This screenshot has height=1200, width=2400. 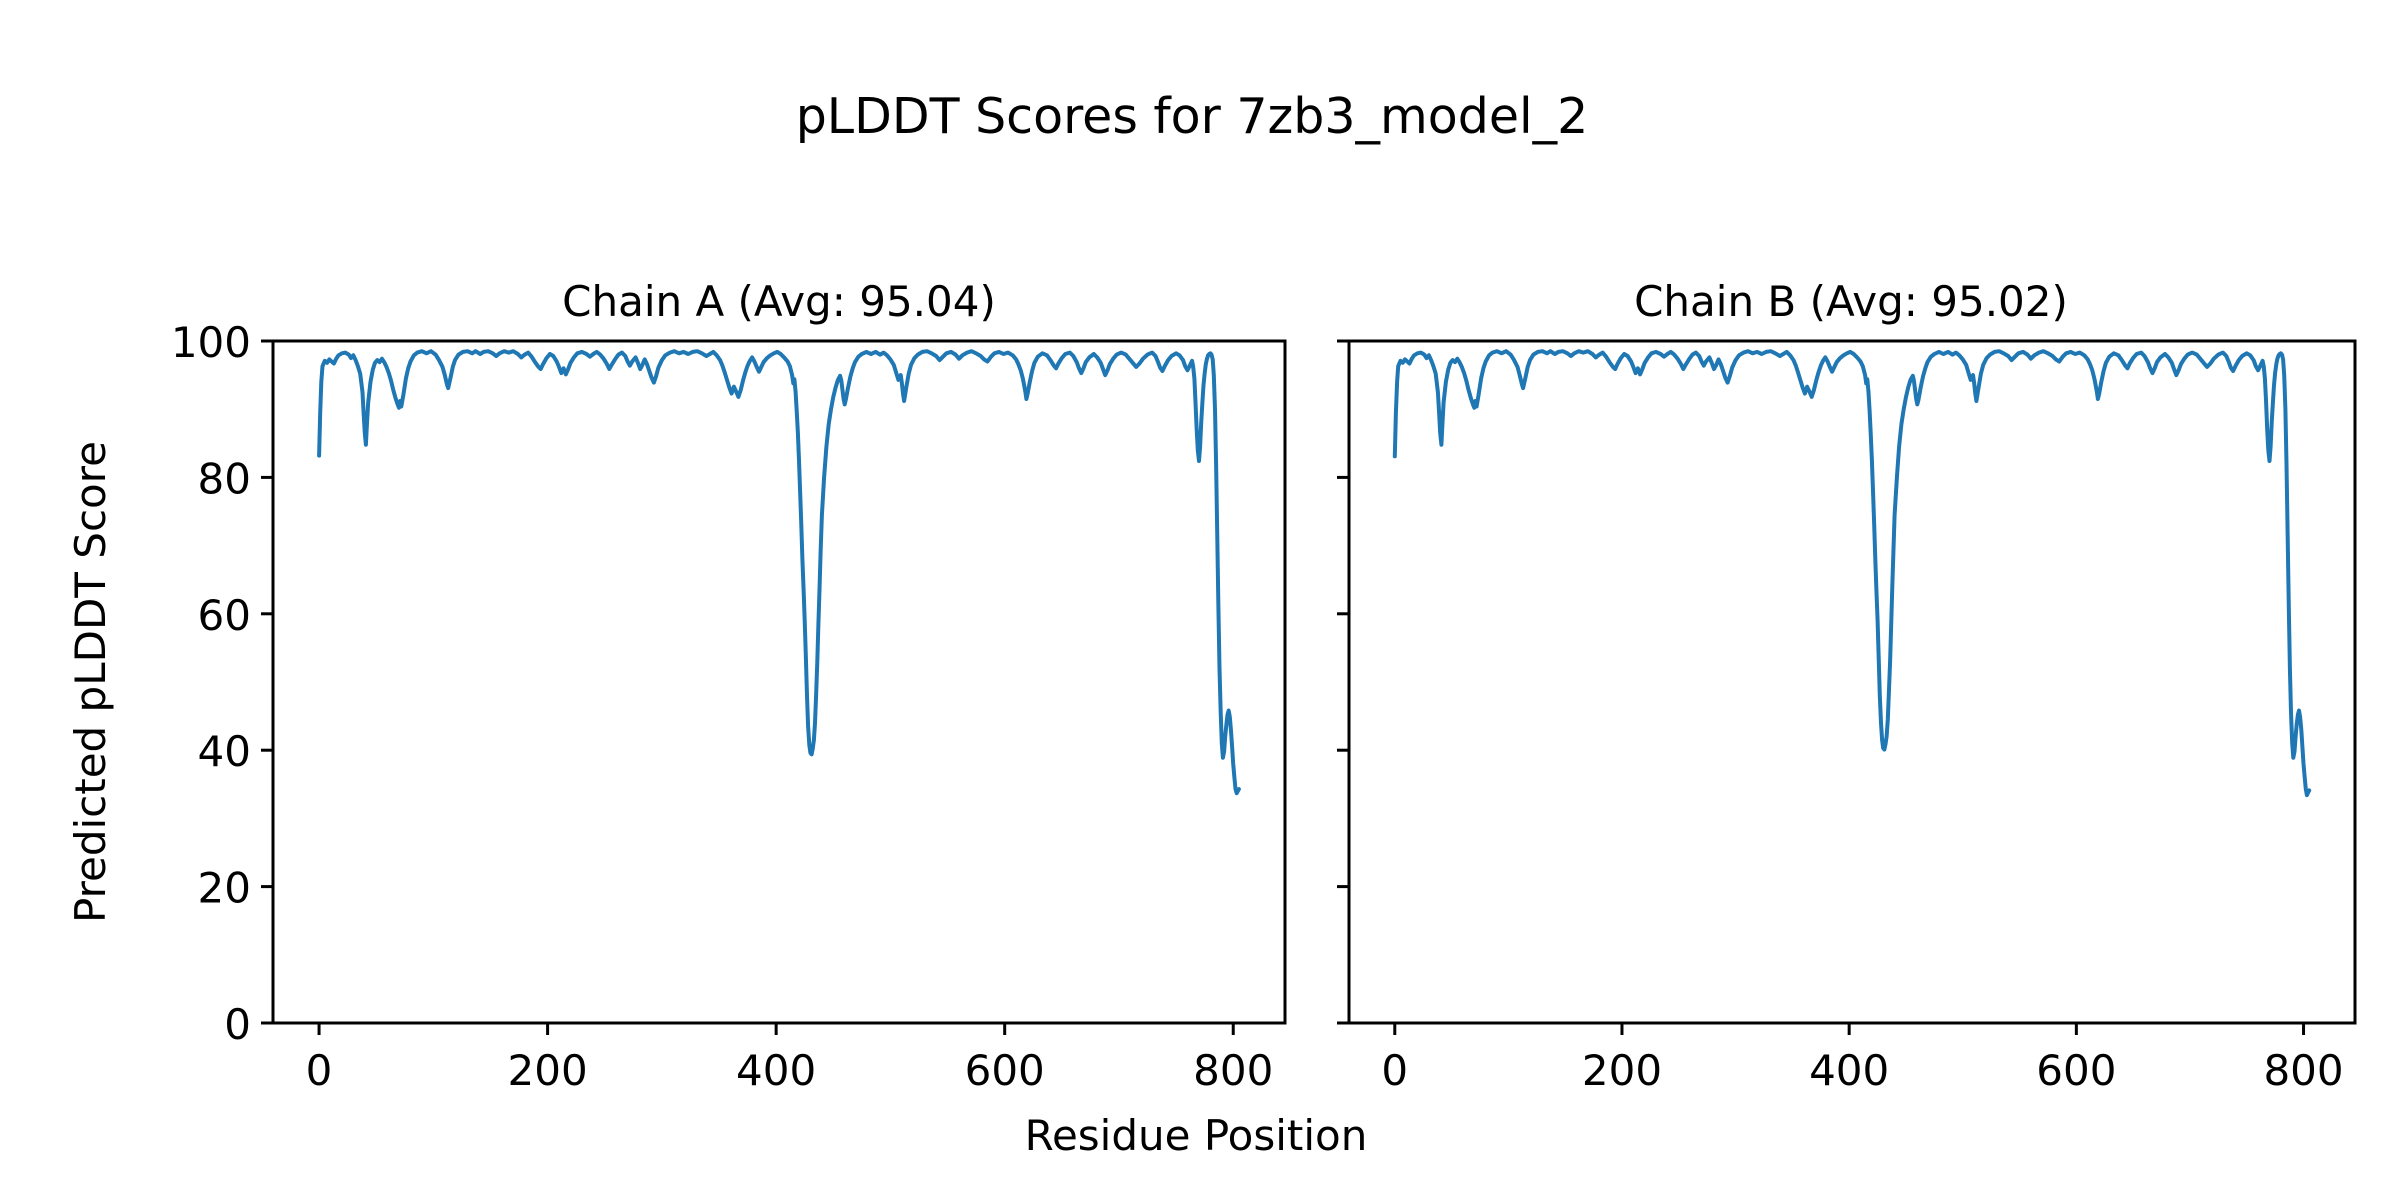 What do you see at coordinates (90, 682) in the screenshot?
I see `y-axis-label: Predicted pLDDT Score` at bounding box center [90, 682].